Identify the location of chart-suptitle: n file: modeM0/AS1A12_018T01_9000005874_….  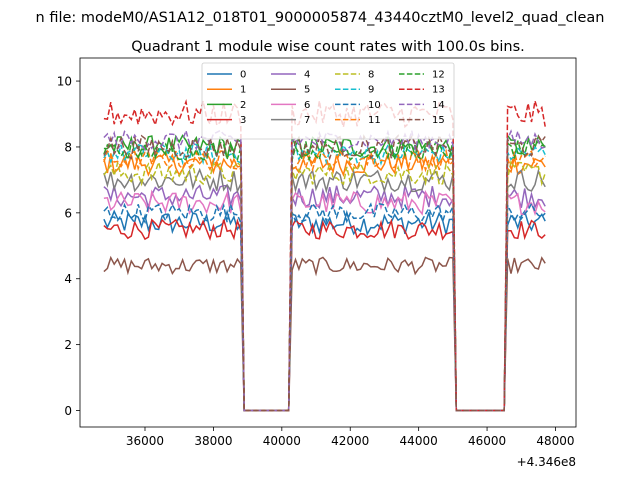
(320, 18).